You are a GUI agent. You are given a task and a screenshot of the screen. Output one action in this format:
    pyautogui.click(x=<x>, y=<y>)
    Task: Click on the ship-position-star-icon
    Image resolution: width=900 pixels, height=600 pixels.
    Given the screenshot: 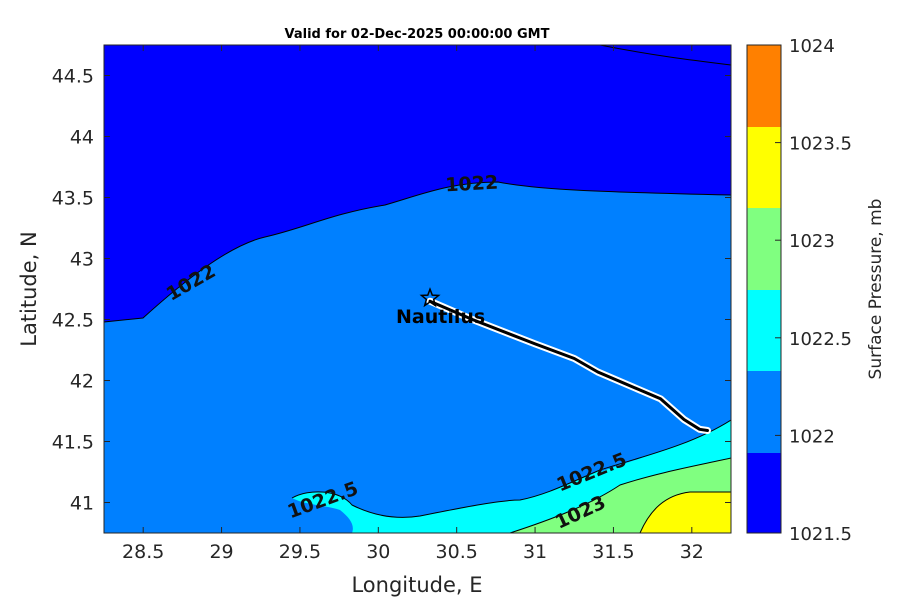 What is the action you would take?
    pyautogui.click(x=430, y=297)
    